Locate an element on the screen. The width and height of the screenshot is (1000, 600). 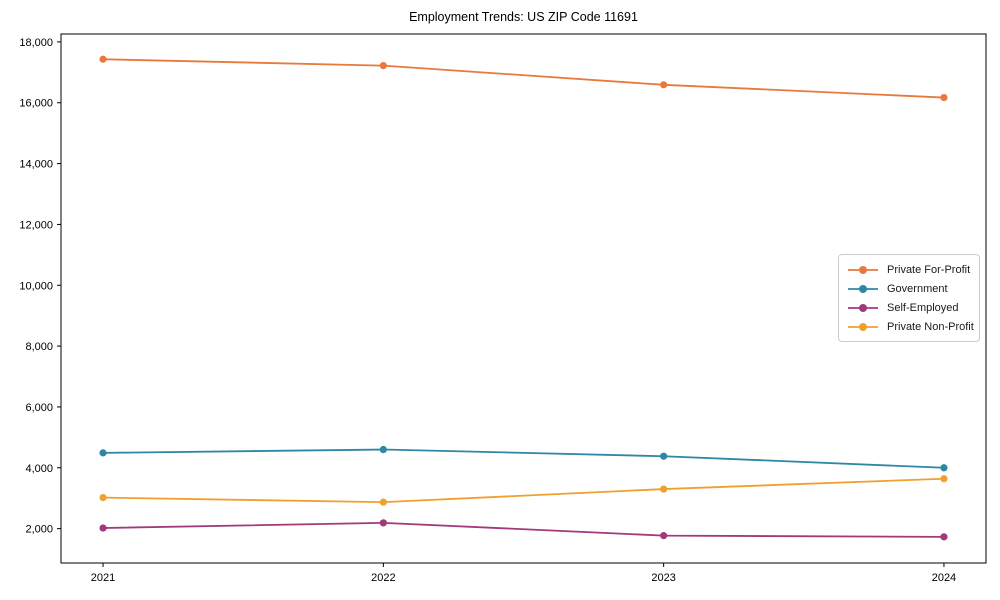
legend-item-private-non-profit: Private Non-Profit is located at coordinates (910, 326).